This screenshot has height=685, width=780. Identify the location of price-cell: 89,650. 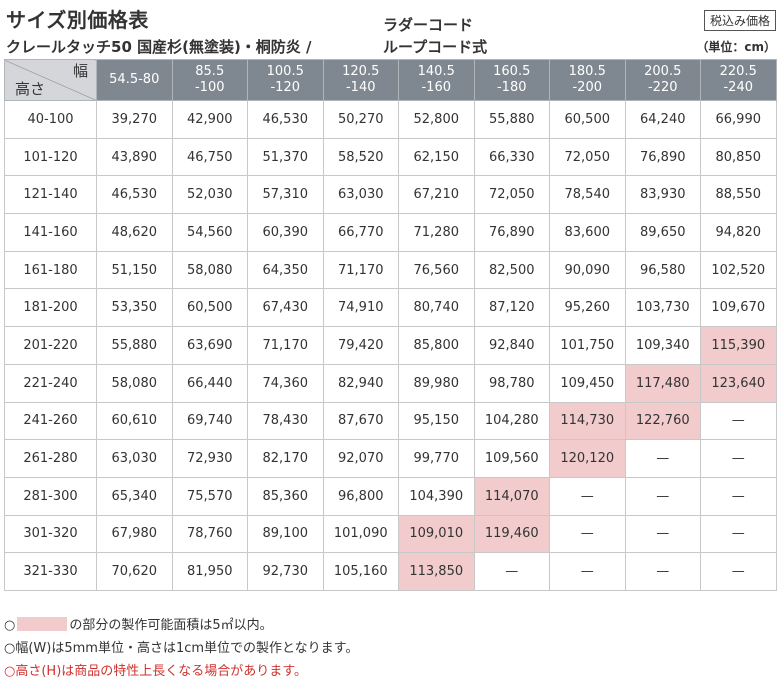
(662, 232).